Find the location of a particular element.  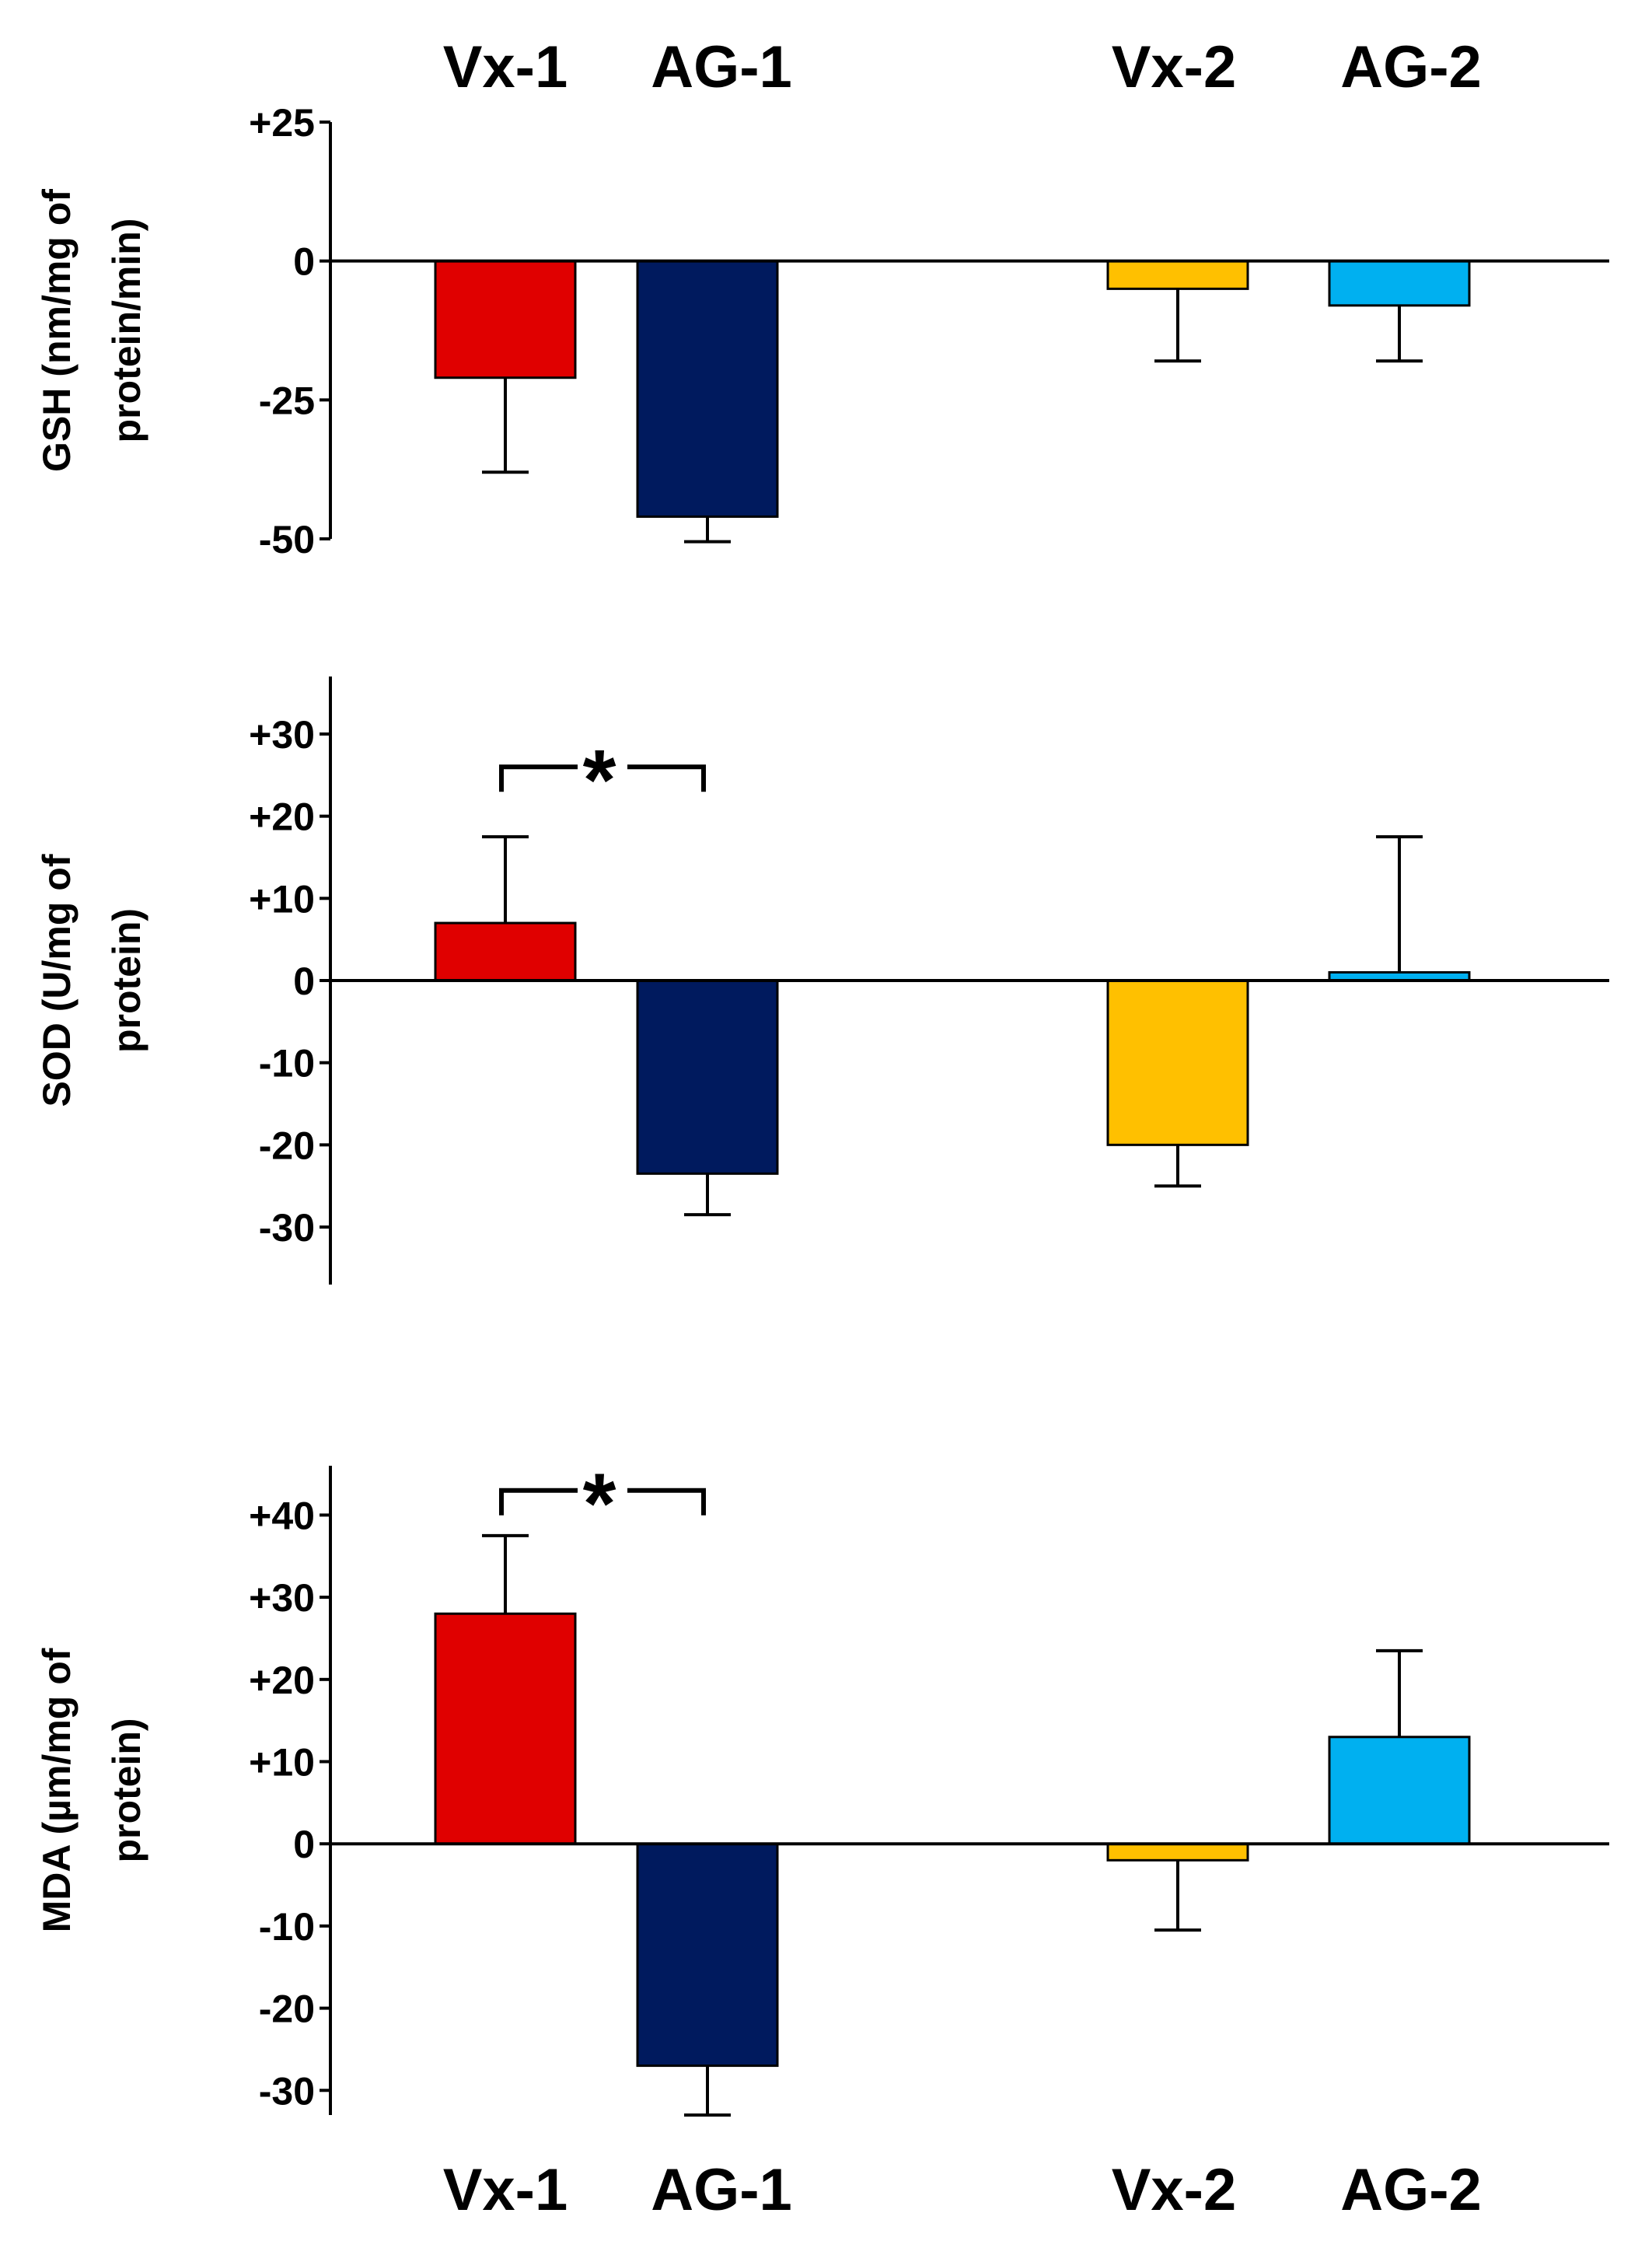

sod-tick-label-10: -10 is located at coordinates (287, 1064).